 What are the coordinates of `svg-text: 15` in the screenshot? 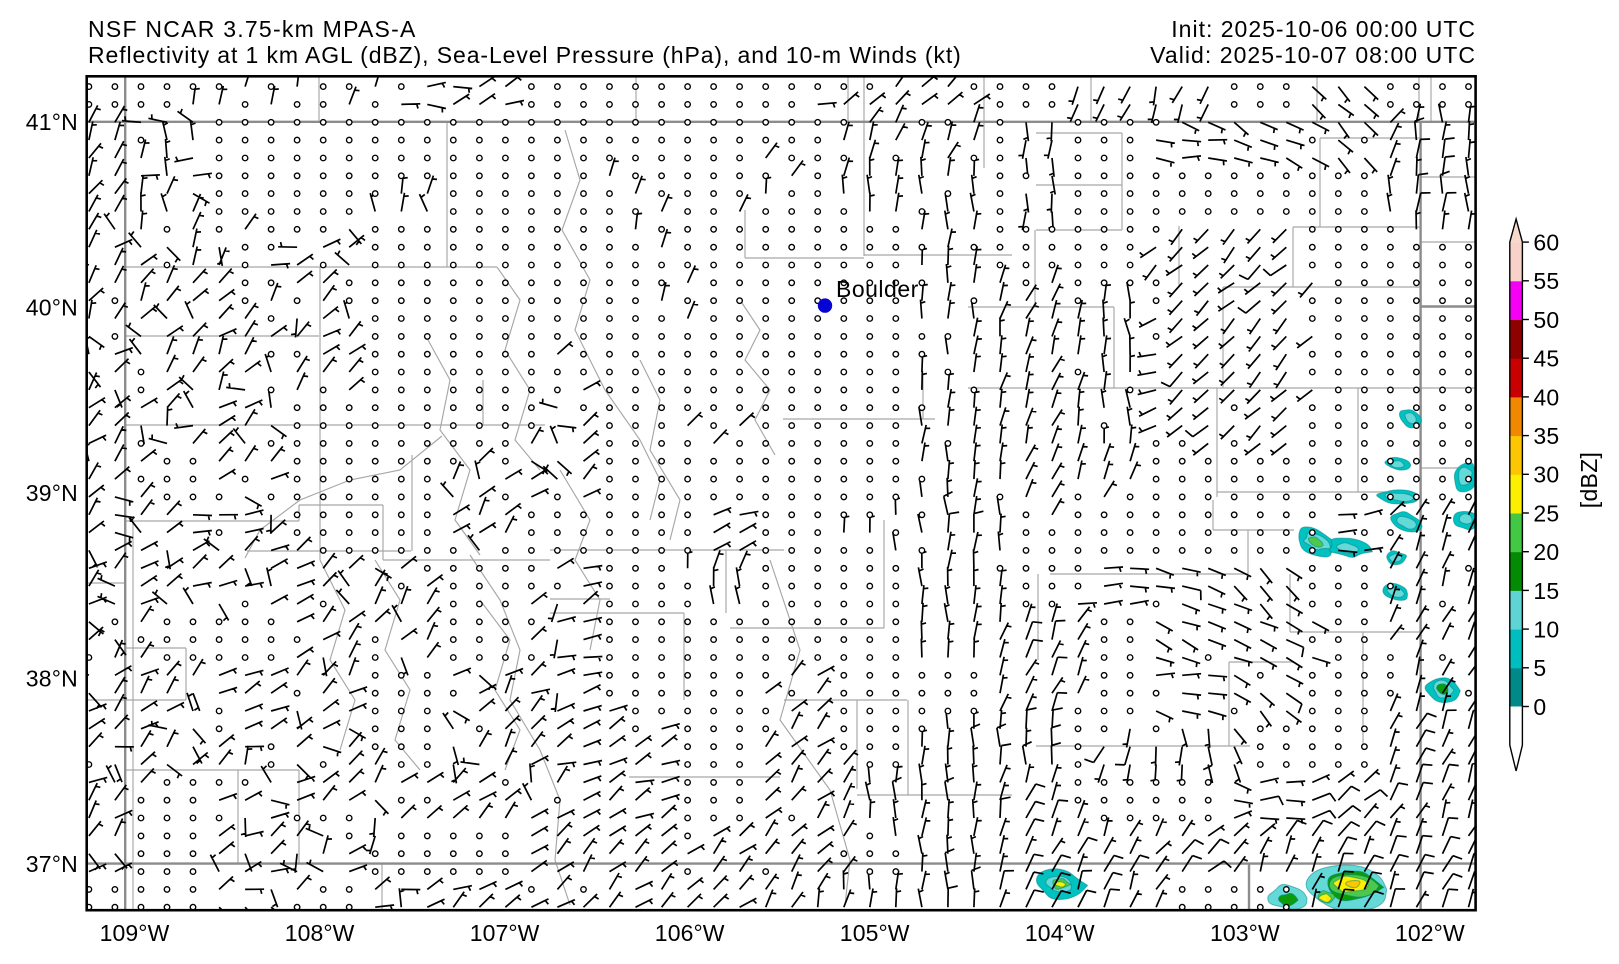 It's located at (1546, 591).